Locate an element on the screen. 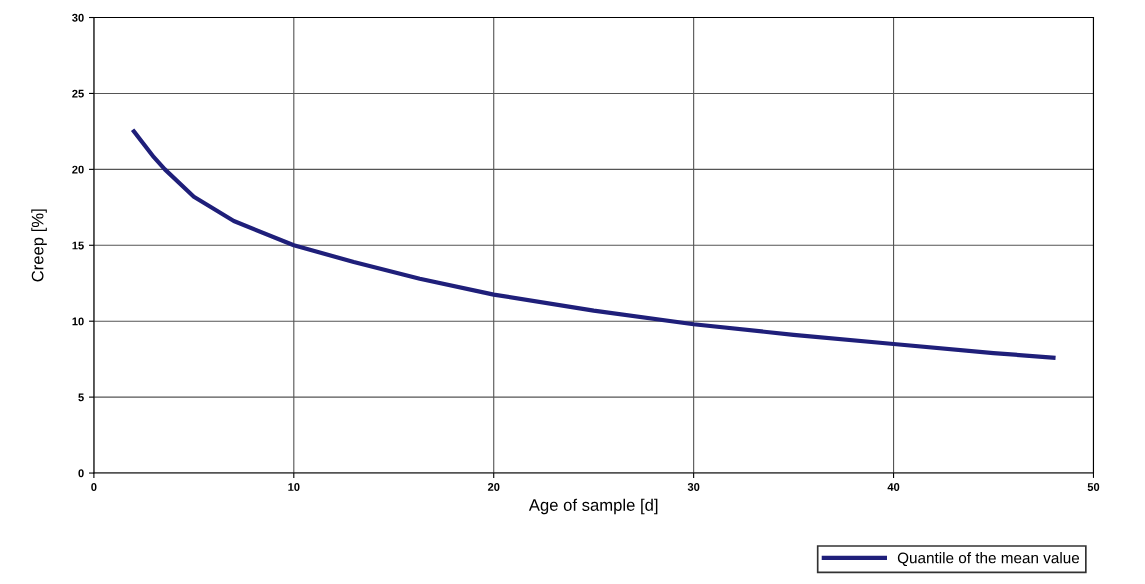  x-tick-label: 20 is located at coordinates (493, 487).